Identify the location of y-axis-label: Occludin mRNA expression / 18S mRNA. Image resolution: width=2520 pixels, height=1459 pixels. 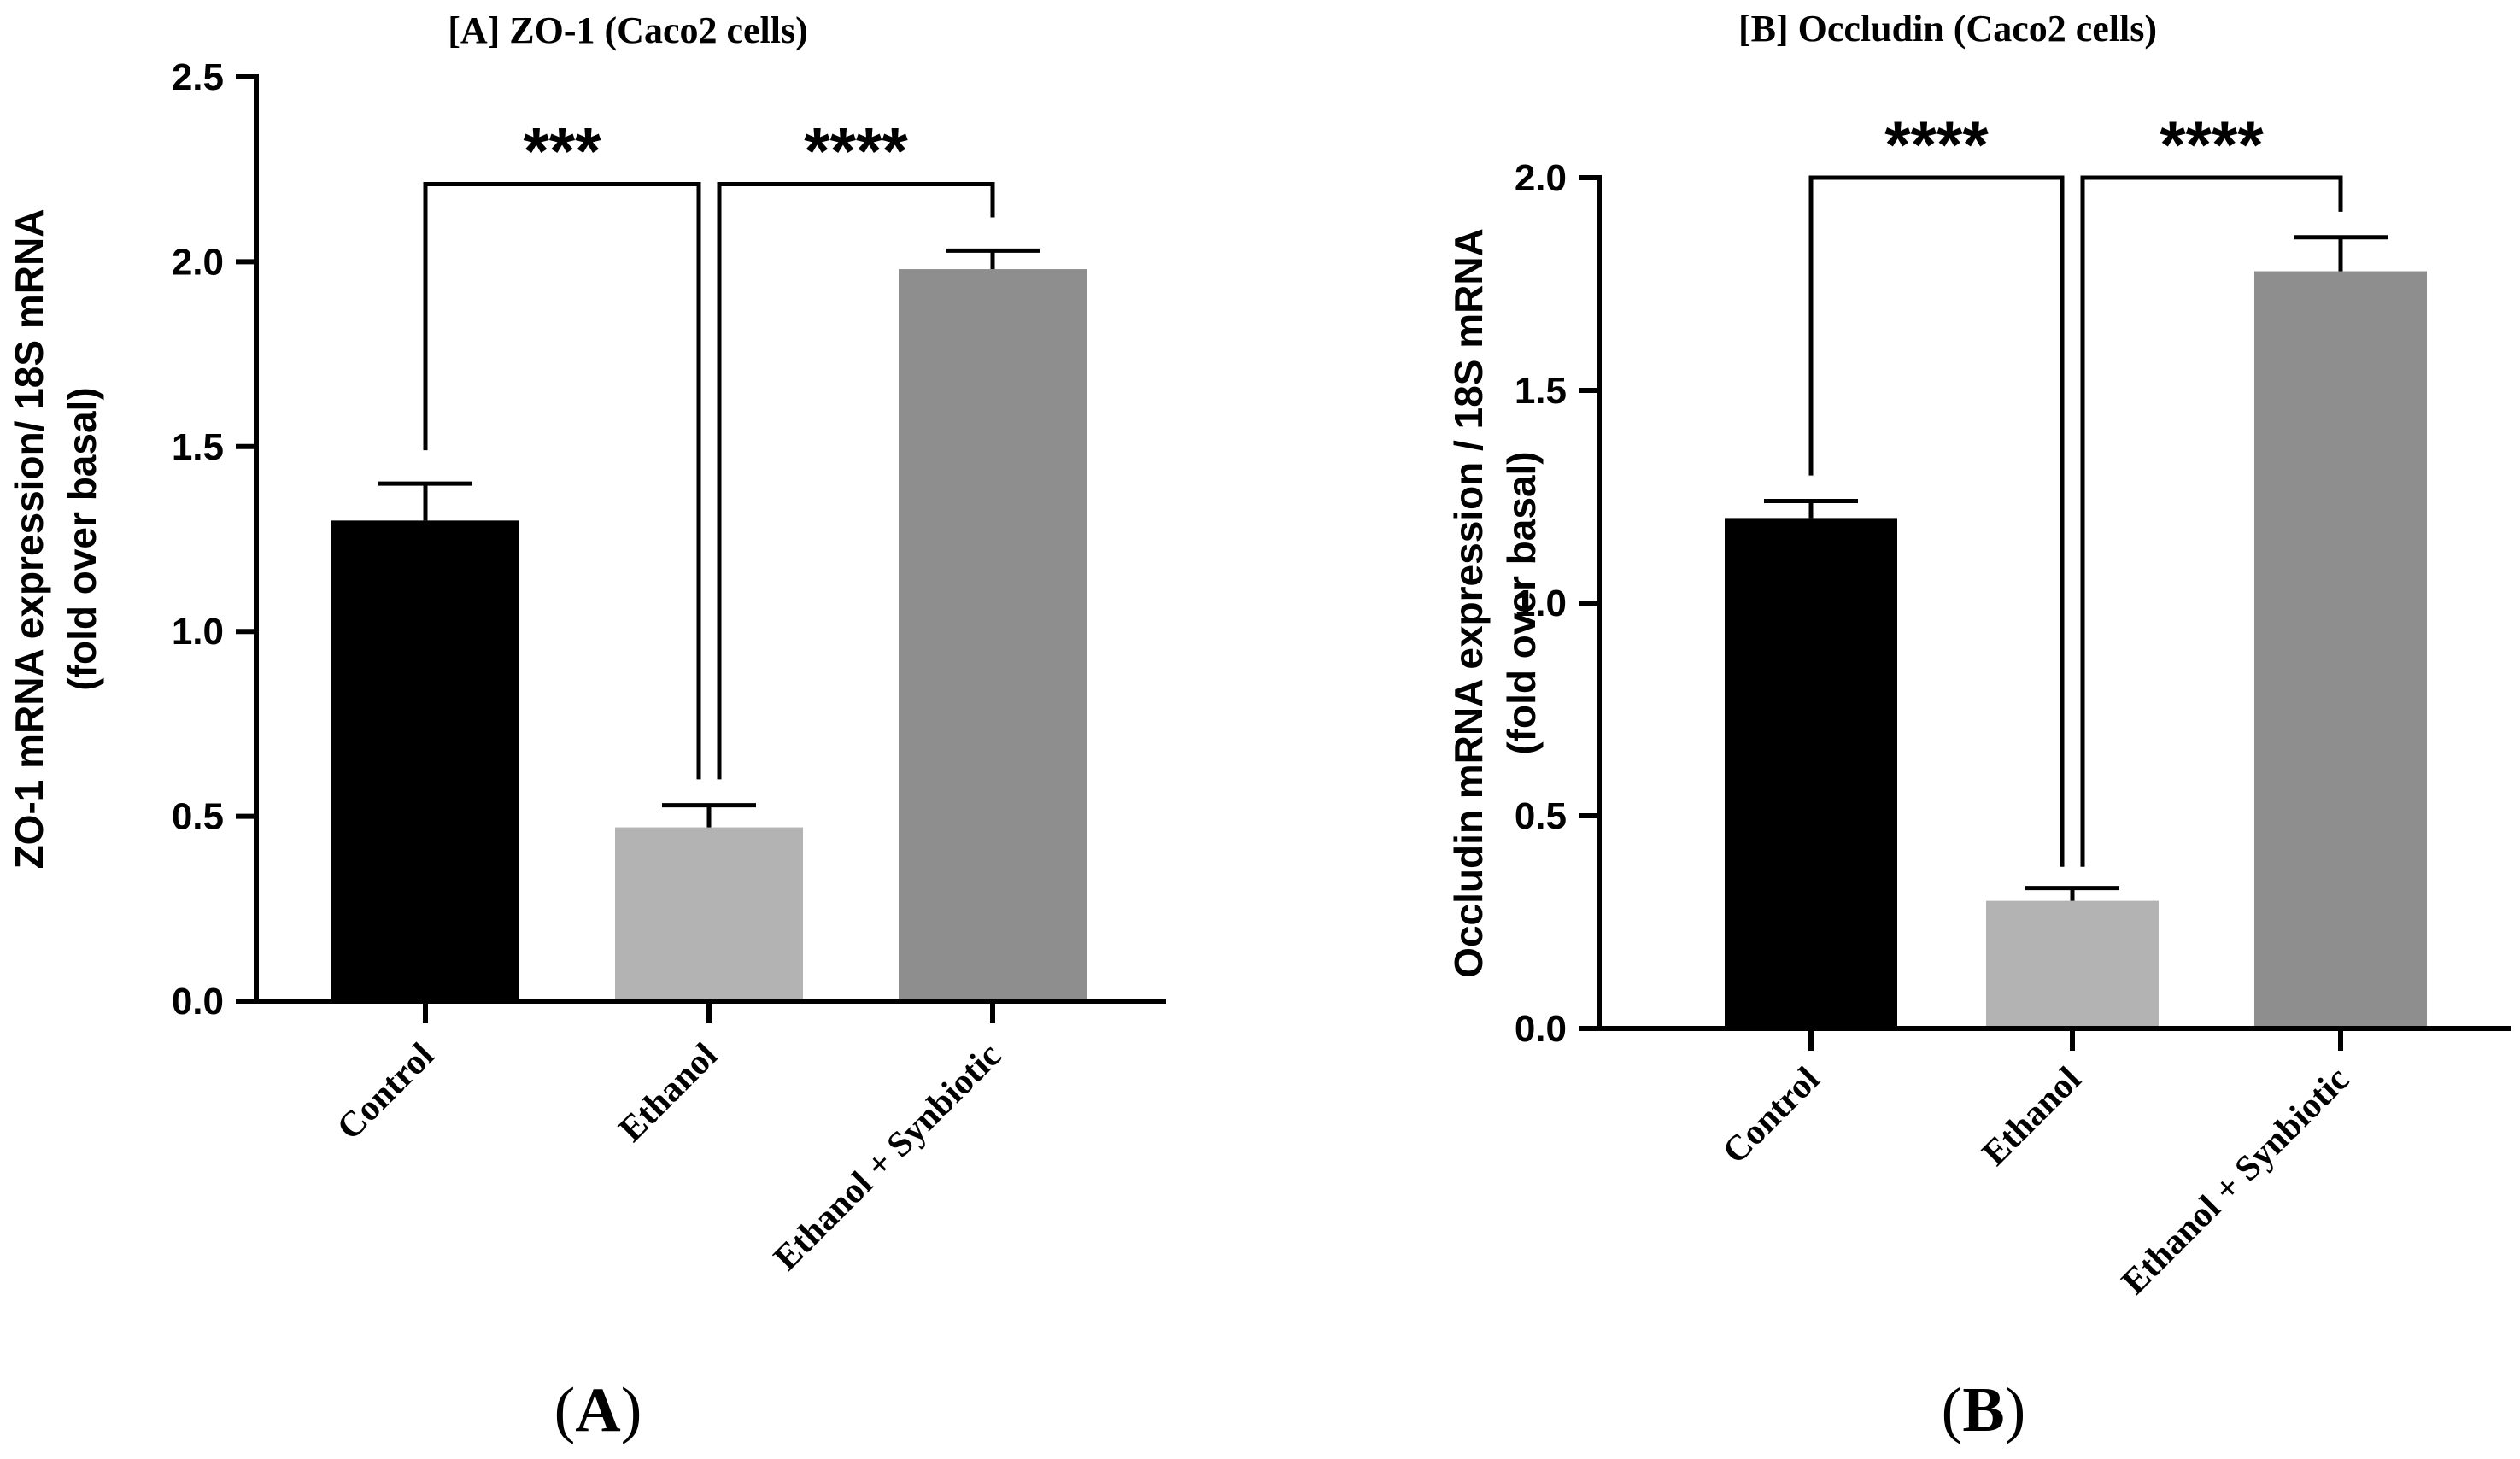
(1468, 603).